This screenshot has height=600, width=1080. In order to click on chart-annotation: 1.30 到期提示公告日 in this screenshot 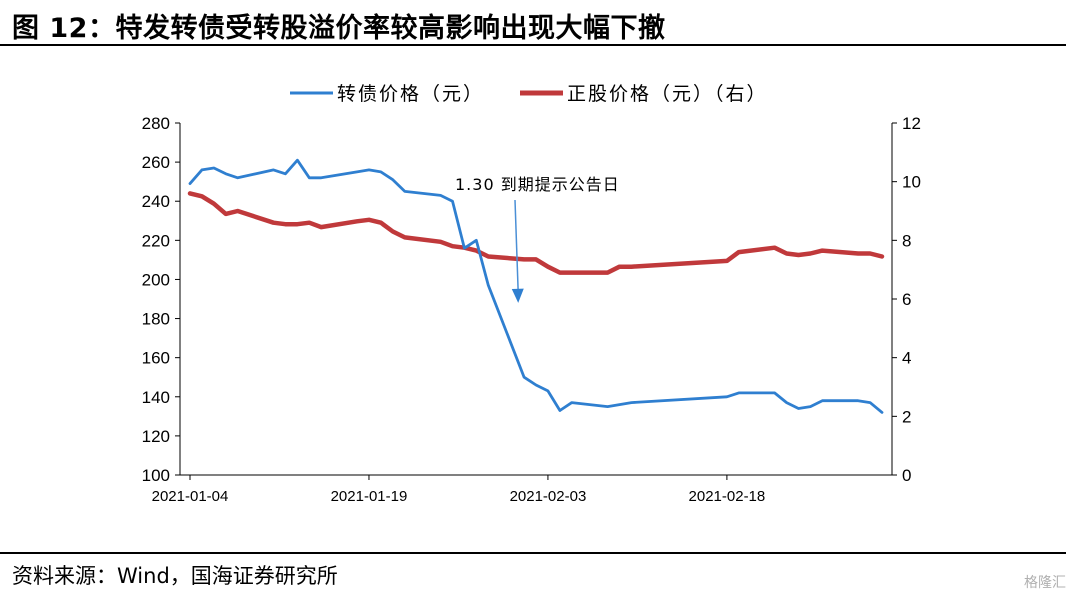, I will do `click(537, 239)`.